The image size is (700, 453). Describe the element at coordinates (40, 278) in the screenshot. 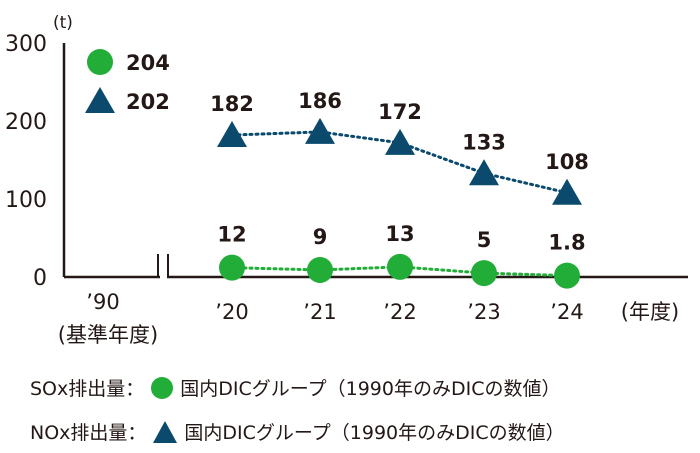

I see `y-tick-label: 0` at that location.